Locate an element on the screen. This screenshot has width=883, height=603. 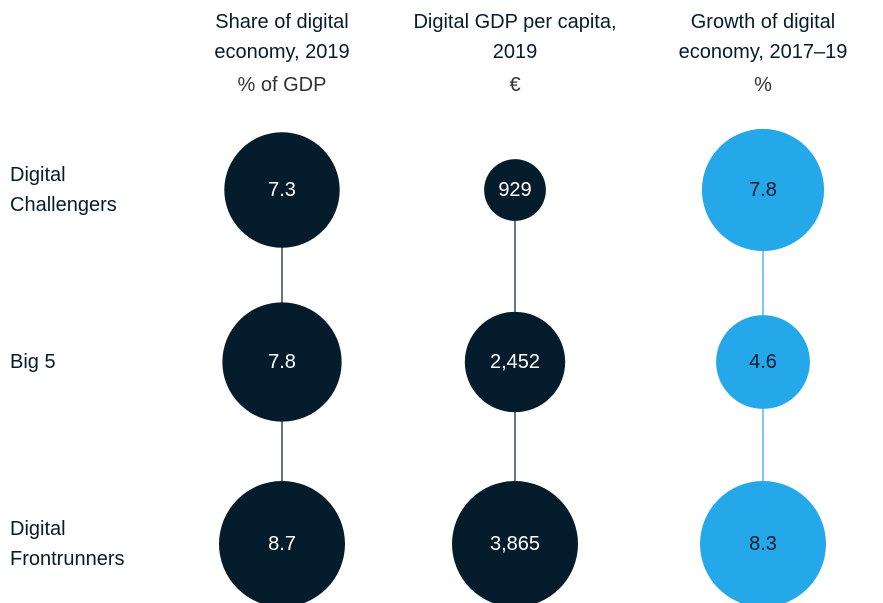
column-unit: € is located at coordinates (515, 85).